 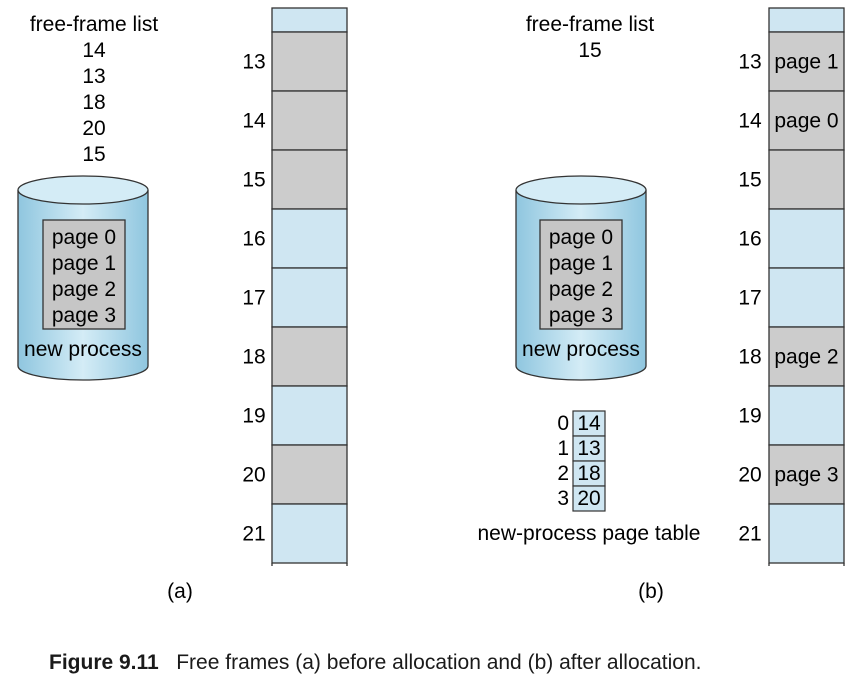 What do you see at coordinates (93, 76) in the screenshot?
I see `free-frame-number: 13` at bounding box center [93, 76].